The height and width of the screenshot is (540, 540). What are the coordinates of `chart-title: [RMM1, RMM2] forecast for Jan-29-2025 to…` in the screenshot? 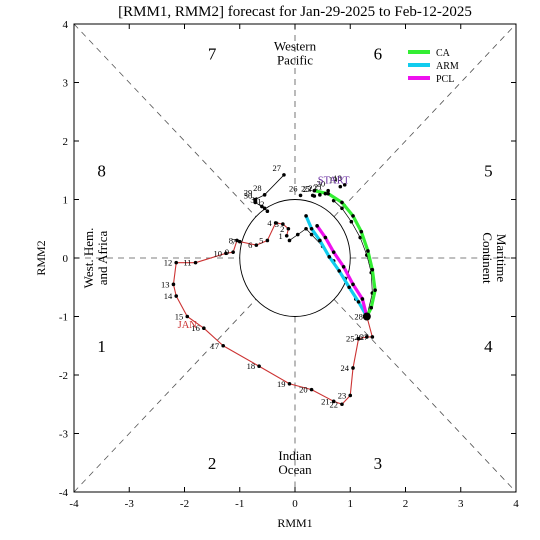 It's located at (295, 12).